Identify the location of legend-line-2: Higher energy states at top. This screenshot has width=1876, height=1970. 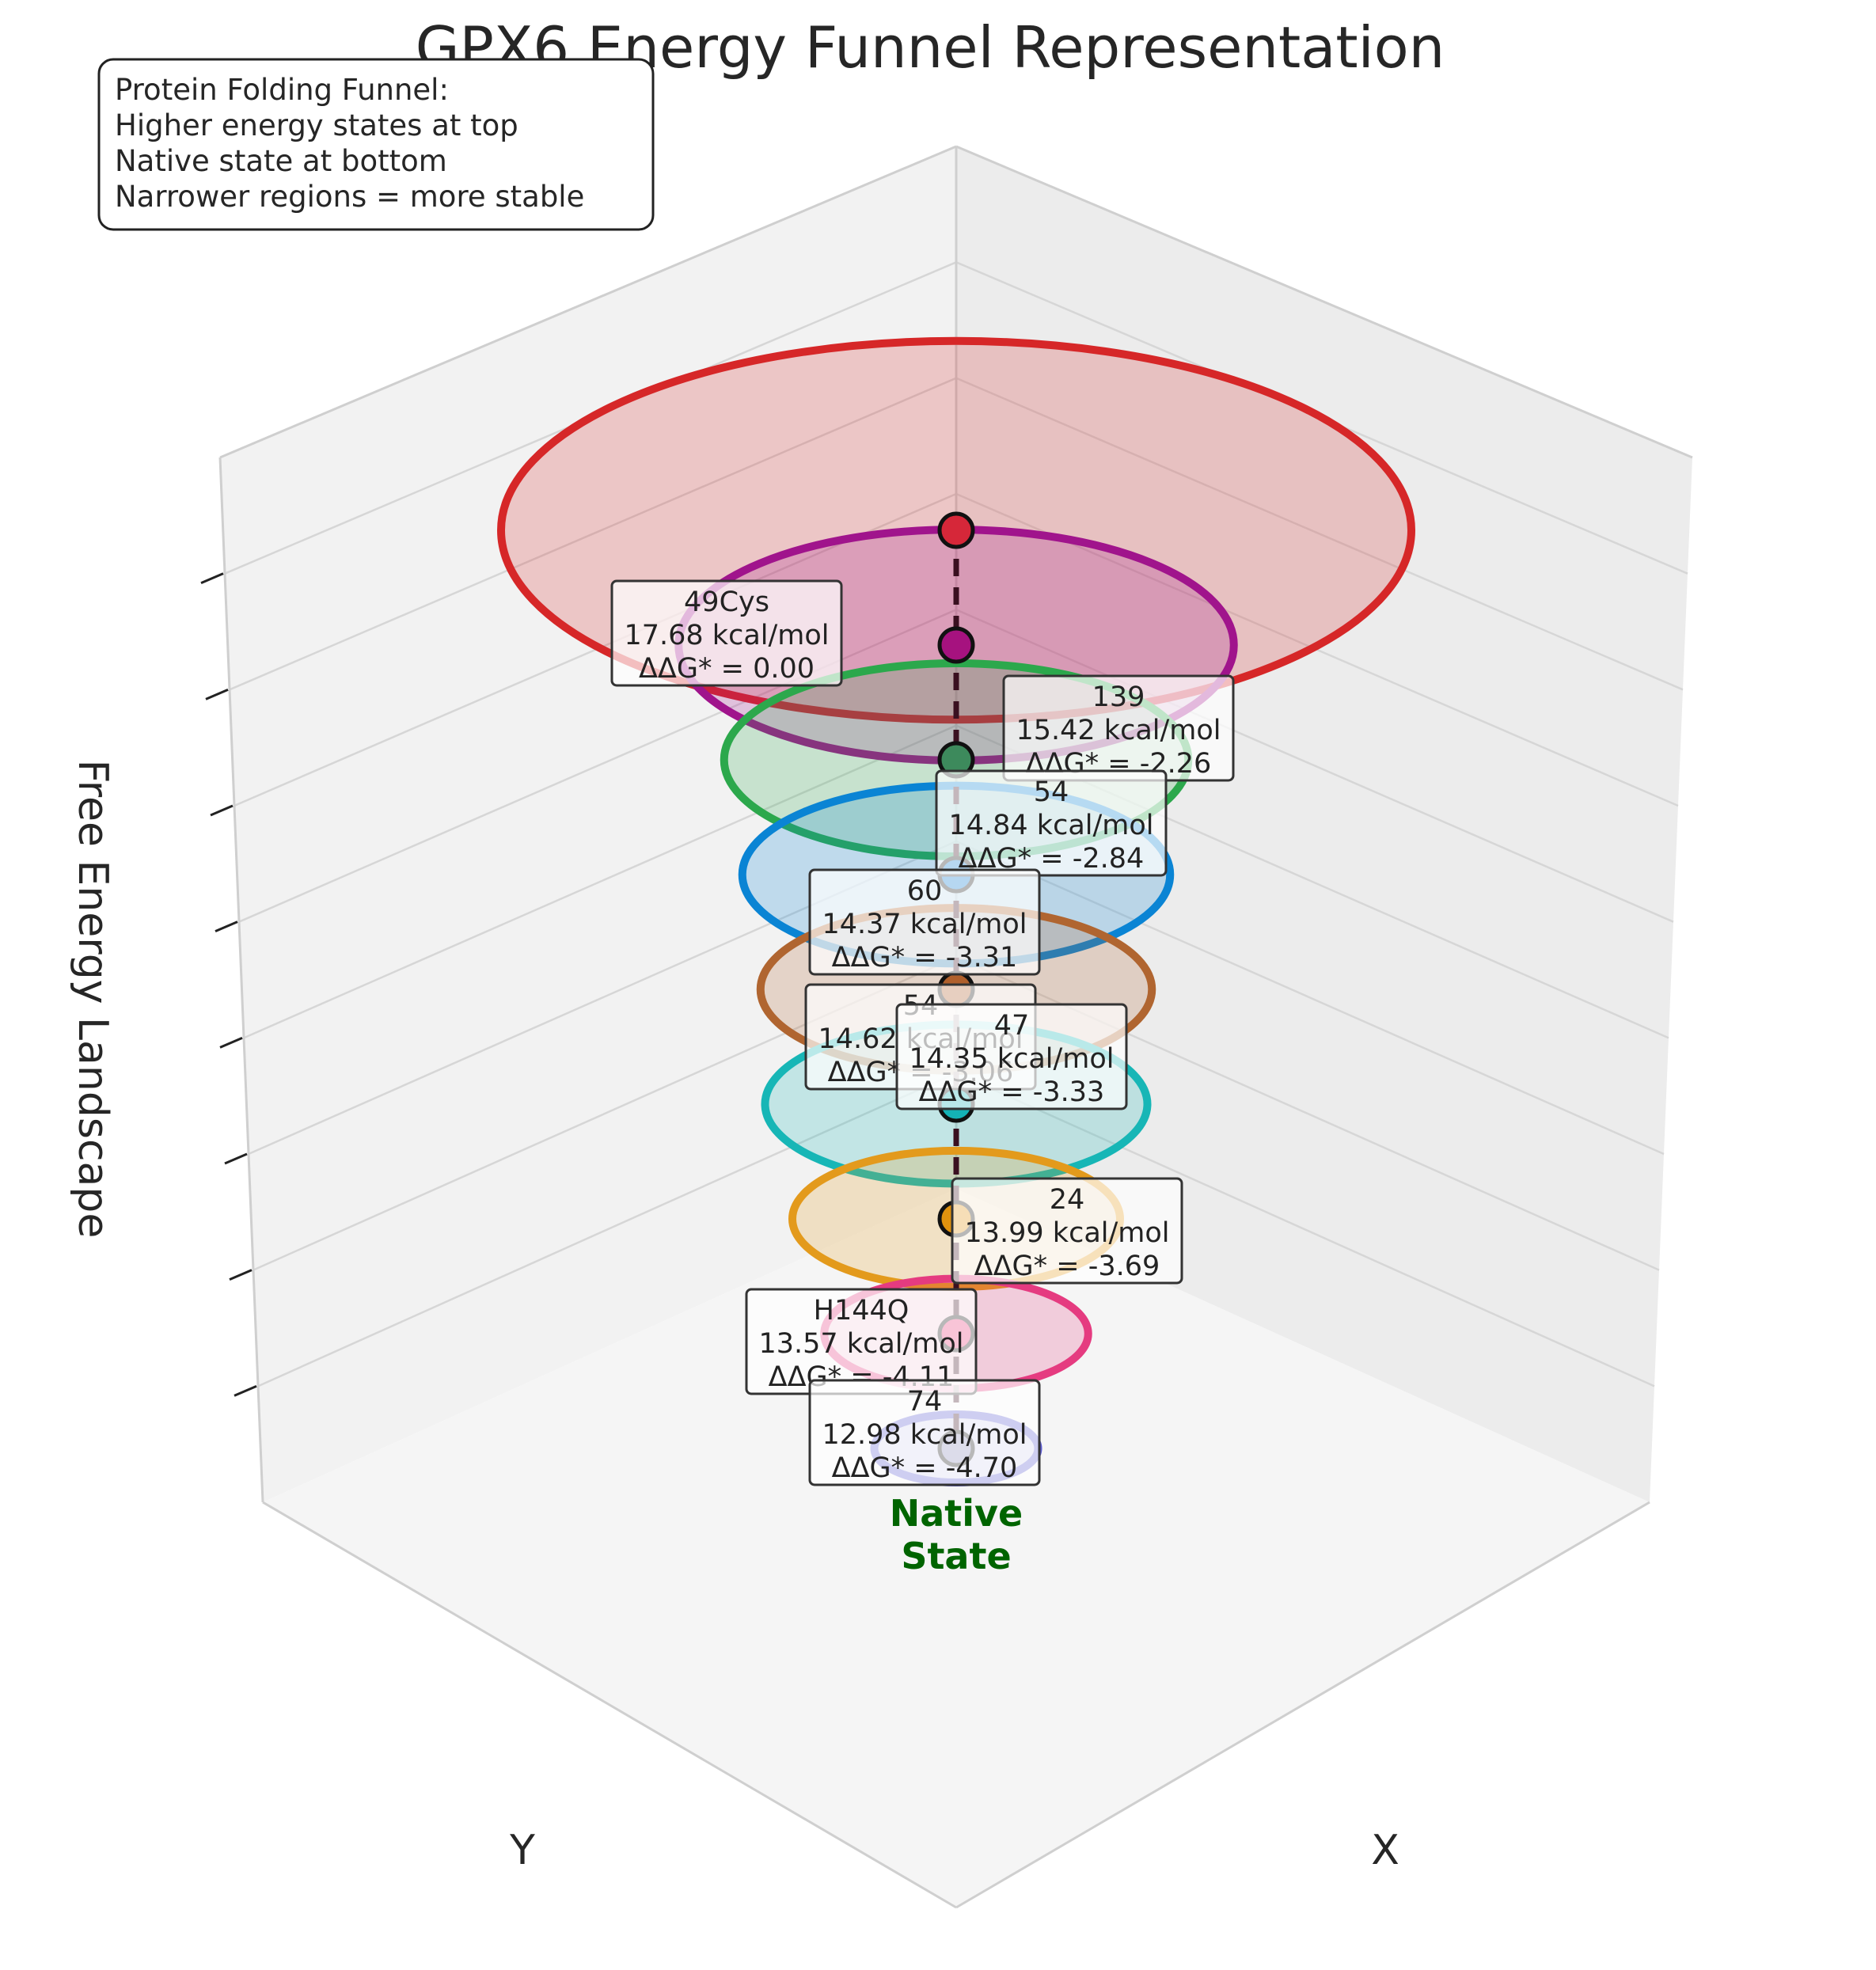
(316, 125).